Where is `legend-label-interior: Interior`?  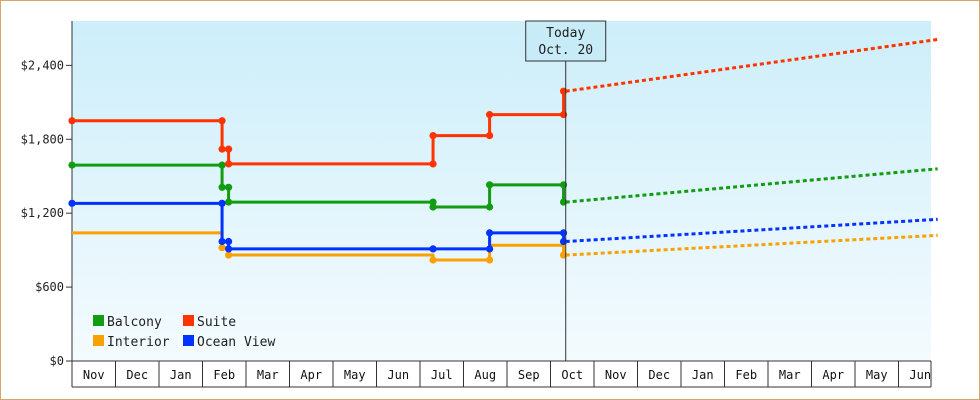
legend-label-interior: Interior is located at coordinates (138, 342).